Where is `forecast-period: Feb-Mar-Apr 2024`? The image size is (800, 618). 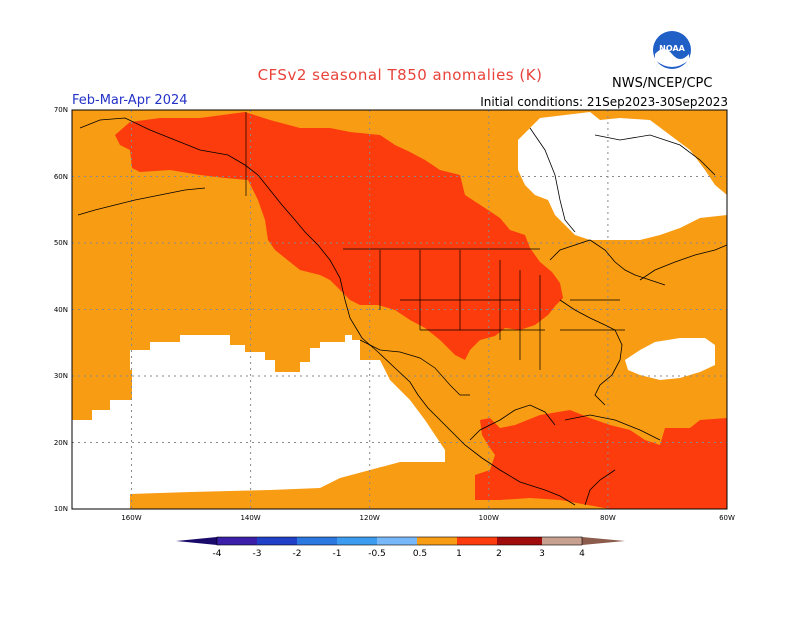
forecast-period: Feb-Mar-Apr 2024 is located at coordinates (130, 100).